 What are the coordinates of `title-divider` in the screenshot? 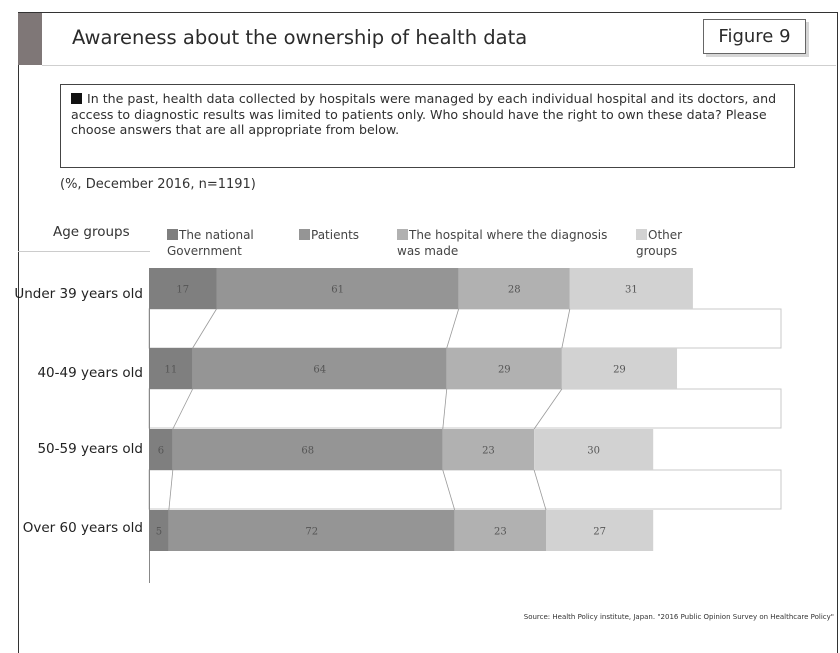 It's located at (439, 65).